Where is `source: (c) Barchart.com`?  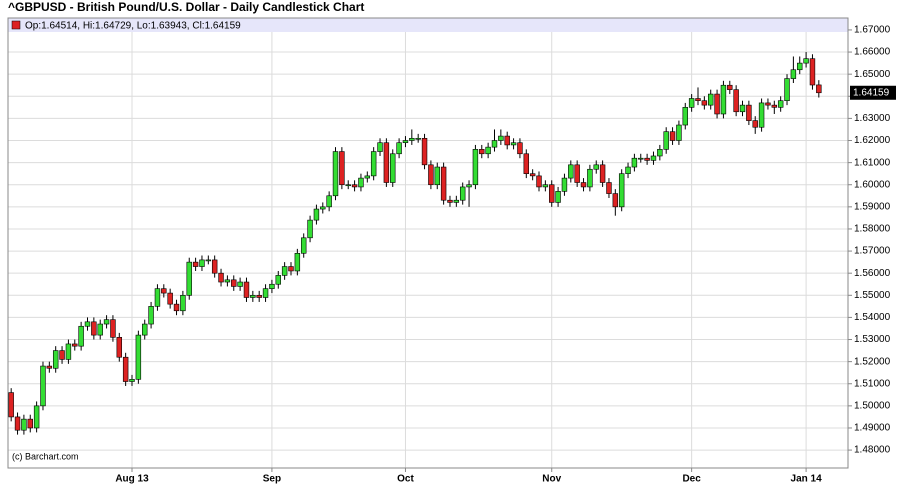 source: (c) Barchart.com is located at coordinates (45, 456).